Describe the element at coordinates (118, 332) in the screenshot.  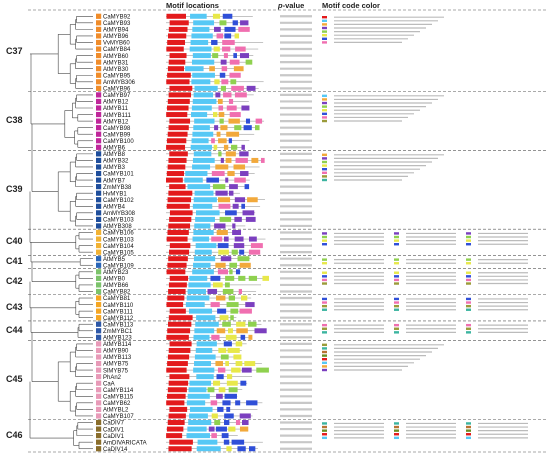
I see `gene-label: ZmMYBC1` at that location.